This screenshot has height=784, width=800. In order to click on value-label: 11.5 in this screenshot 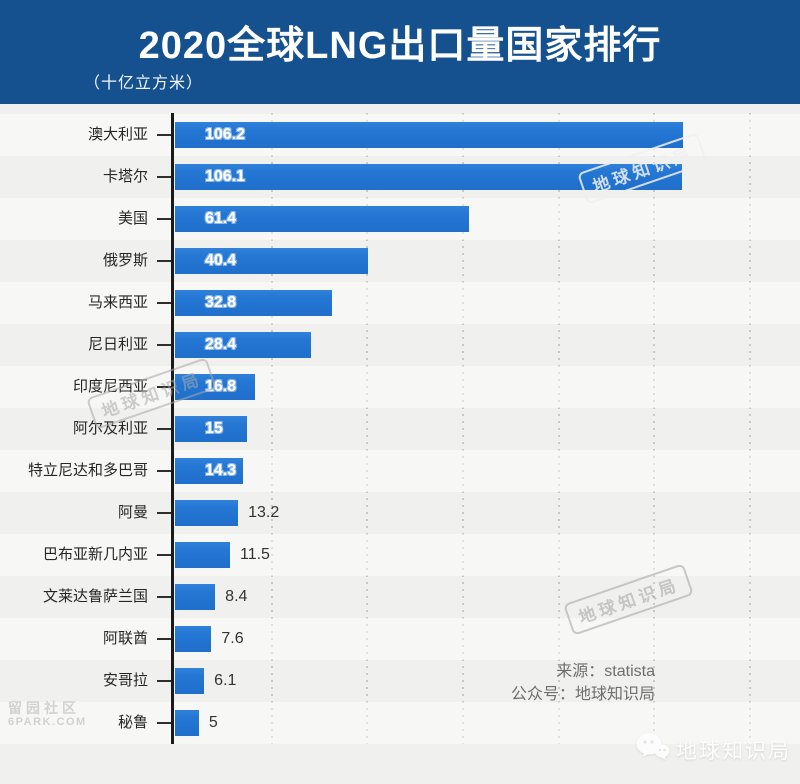, I will do `click(255, 554)`.